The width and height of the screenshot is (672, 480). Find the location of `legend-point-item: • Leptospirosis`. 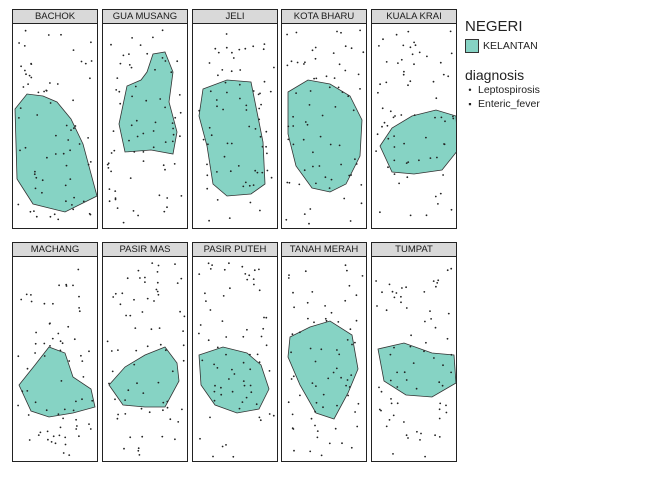

legend-point-item: • Leptospirosis is located at coordinates (560, 90).